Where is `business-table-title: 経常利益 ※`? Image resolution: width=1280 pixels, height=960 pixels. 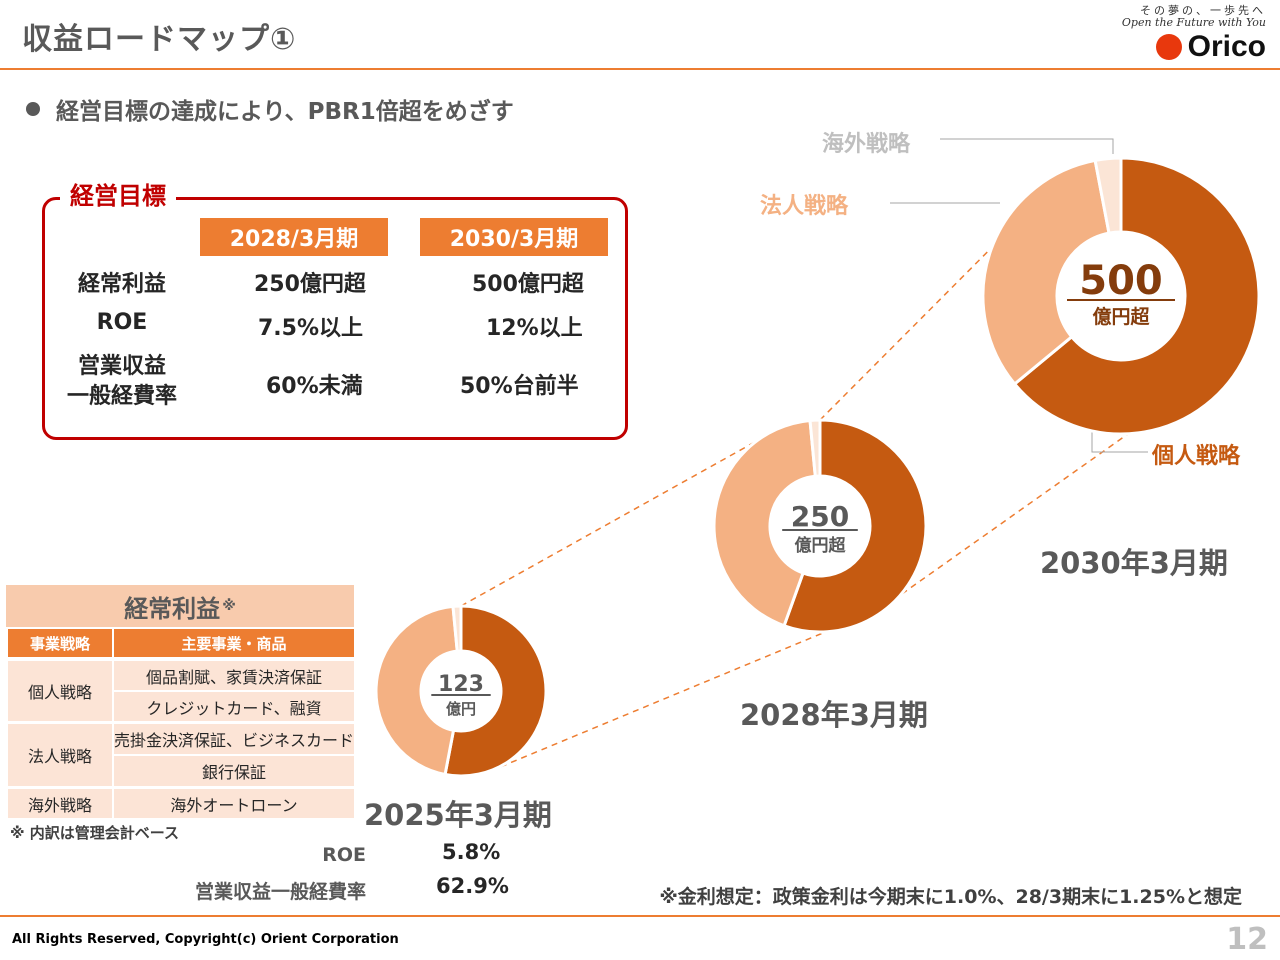 business-table-title: 経常利益 ※ is located at coordinates (180, 606).